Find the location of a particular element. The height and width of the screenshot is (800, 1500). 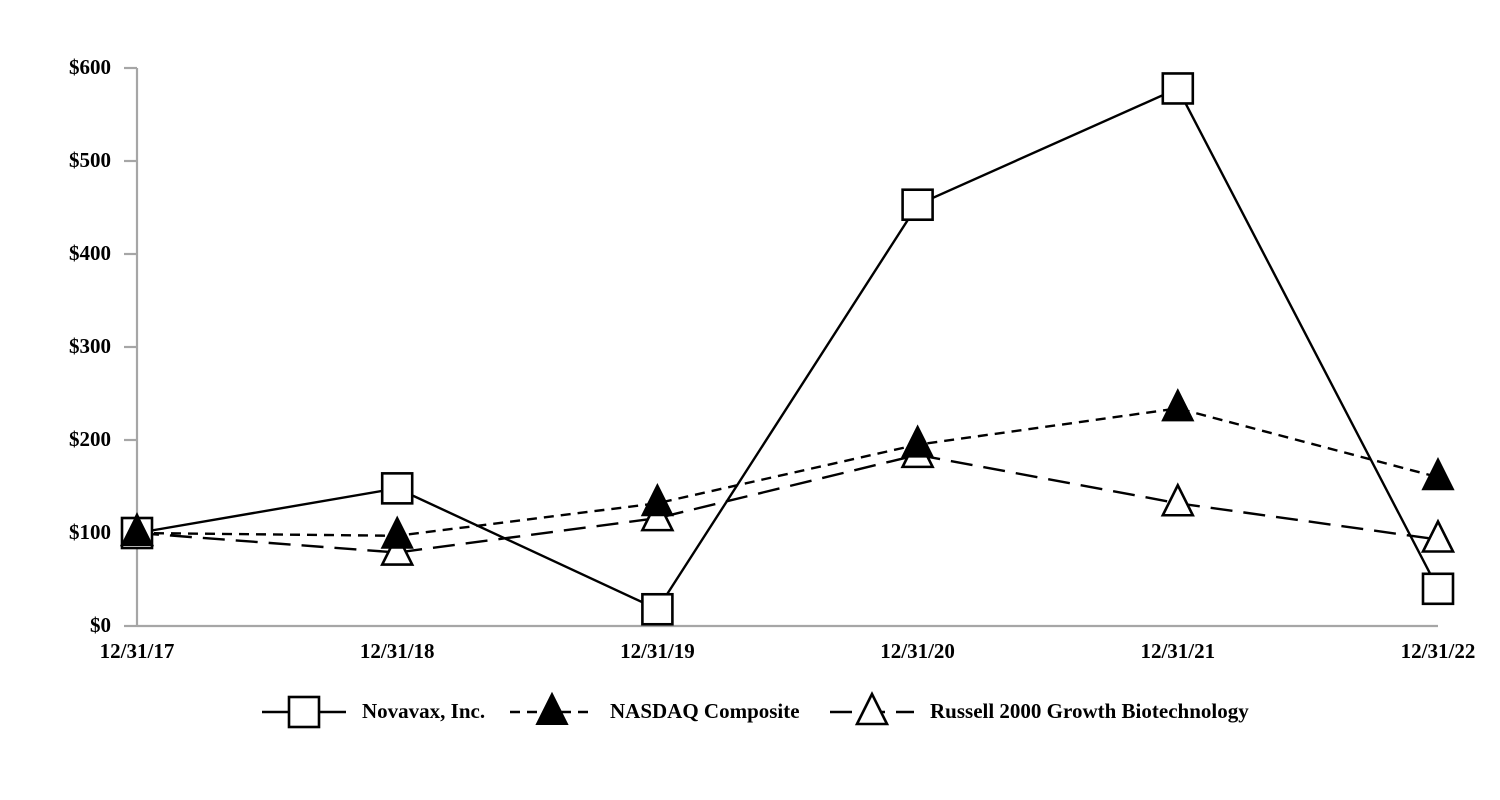

y-tick-label: $600 is located at coordinates (90, 67).